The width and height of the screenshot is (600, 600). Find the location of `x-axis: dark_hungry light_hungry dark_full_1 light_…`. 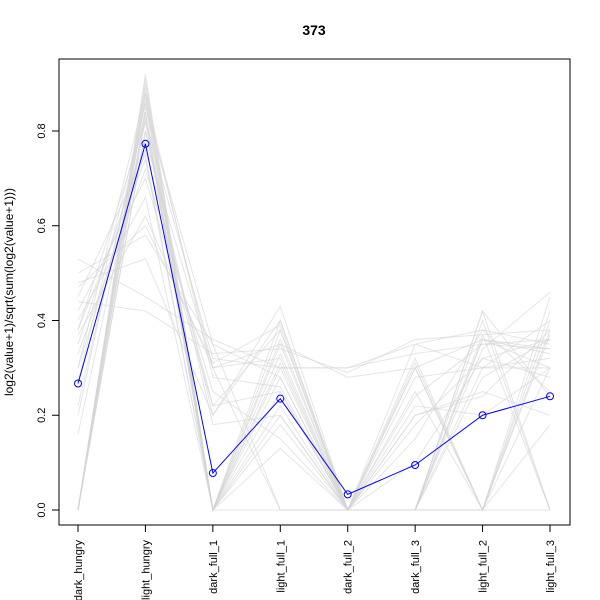

x-axis: dark_hungry light_hungry dark_full_1 light_… is located at coordinates (315, 562).